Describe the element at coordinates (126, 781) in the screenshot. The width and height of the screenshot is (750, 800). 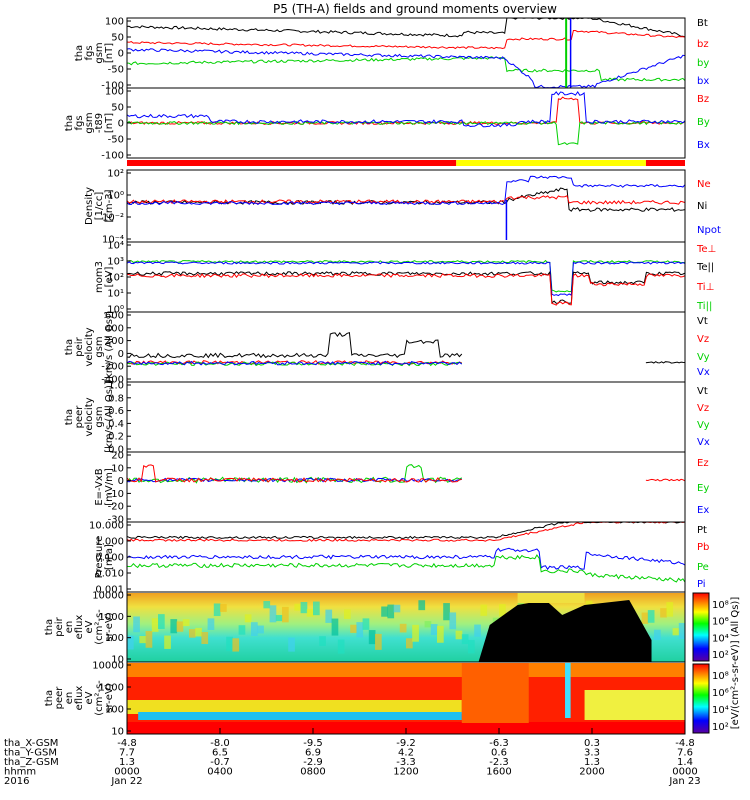
I see `x-tick-label: Jan 22` at that location.